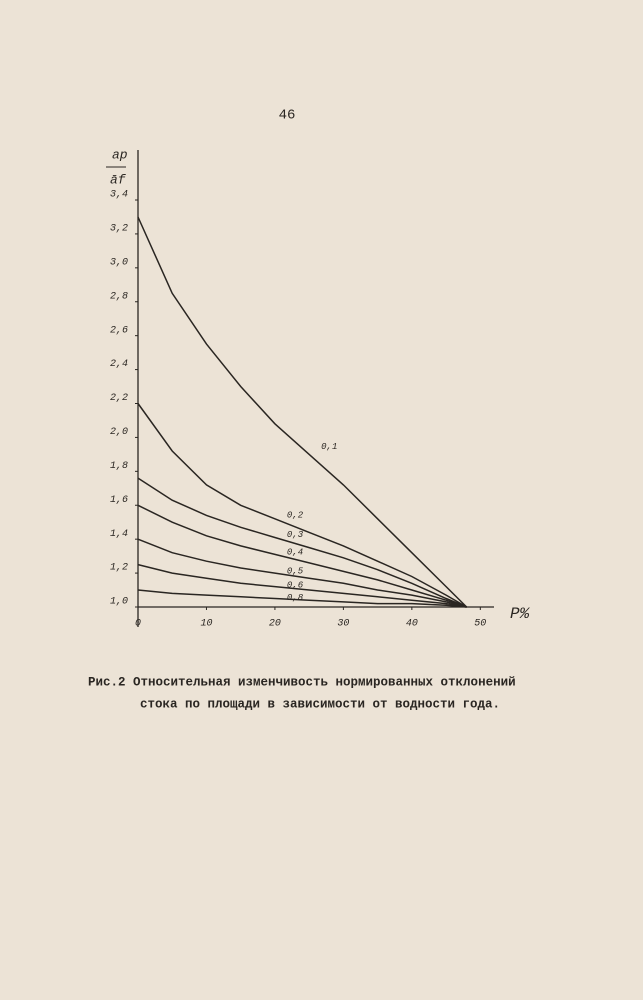 This screenshot has height=1000, width=643. I want to click on y-tick-label: 3,4, so click(119, 195).